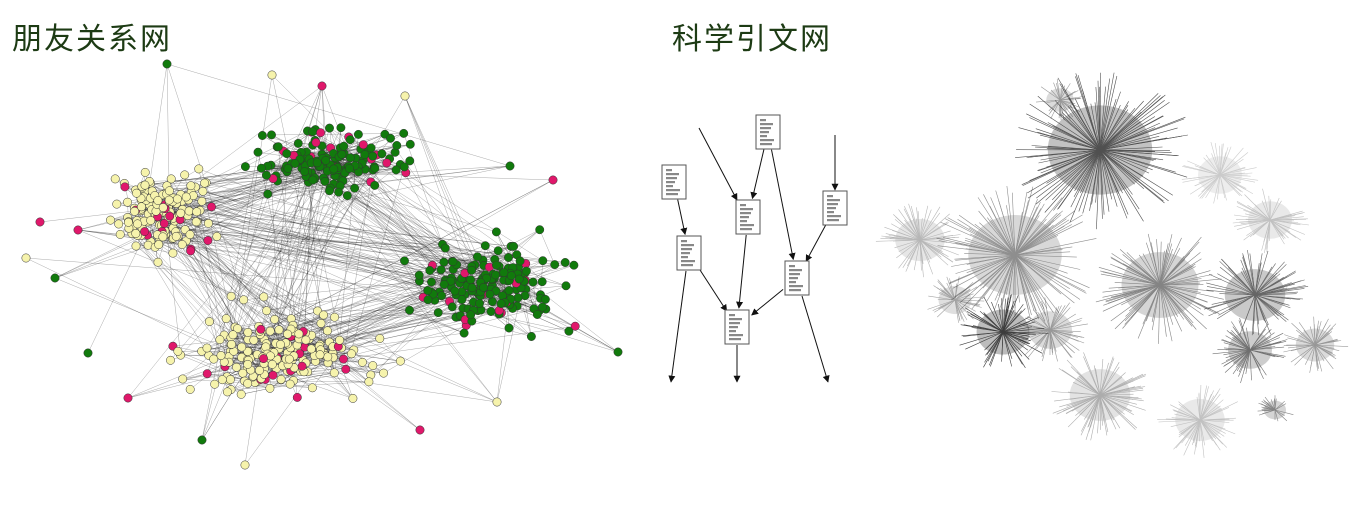 This screenshot has height=507, width=1369. Describe the element at coordinates (753, 255) in the screenshot. I see `citation-edges` at that location.